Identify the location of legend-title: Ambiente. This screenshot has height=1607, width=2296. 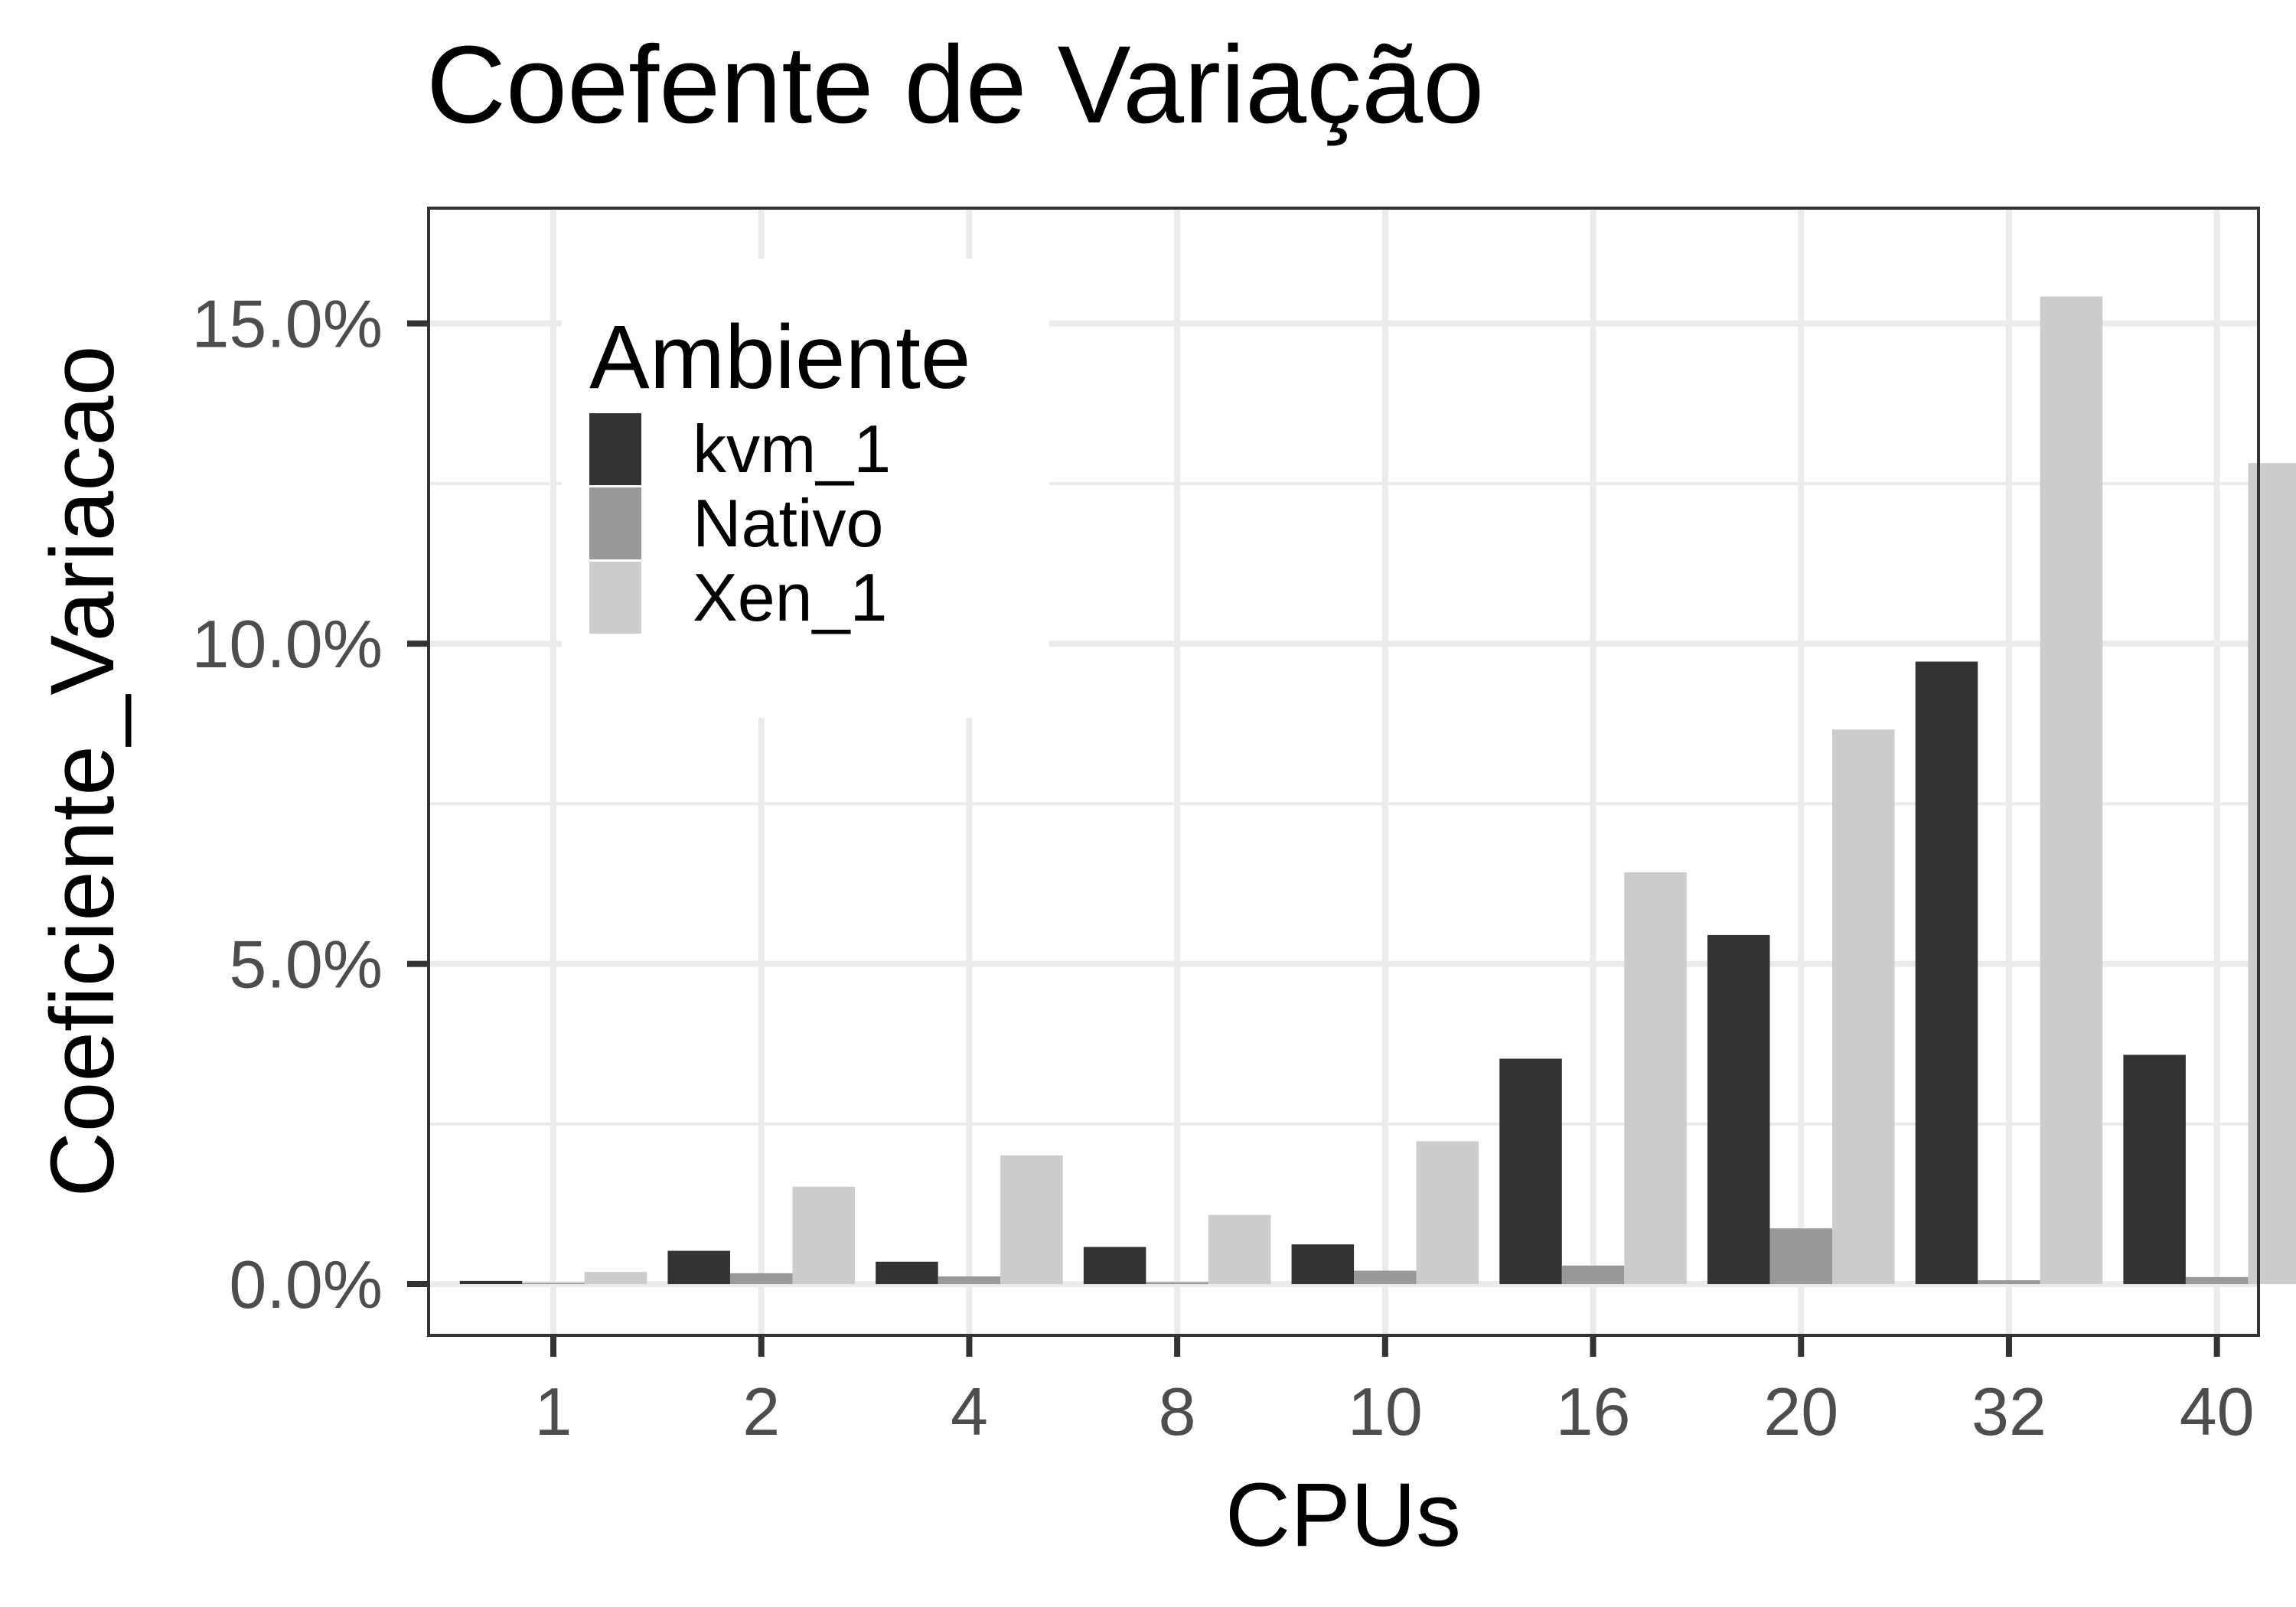
(780, 357).